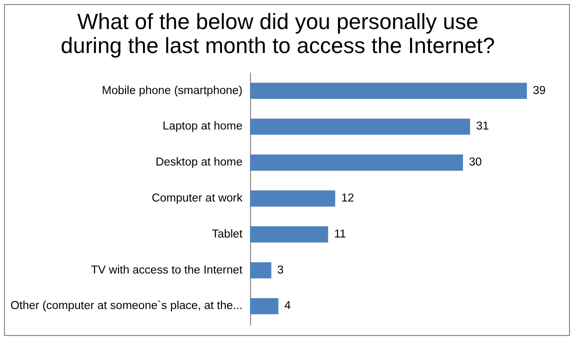 The width and height of the screenshot is (582, 344). Describe the element at coordinates (475, 162) in the screenshot. I see `data-label: 30` at that location.